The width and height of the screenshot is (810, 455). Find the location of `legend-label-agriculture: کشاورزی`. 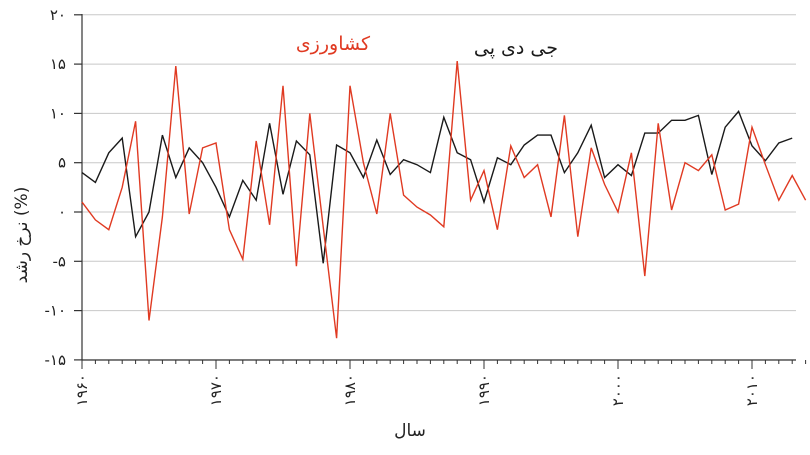

legend-label-agriculture: کشاورزی is located at coordinates (333, 44).